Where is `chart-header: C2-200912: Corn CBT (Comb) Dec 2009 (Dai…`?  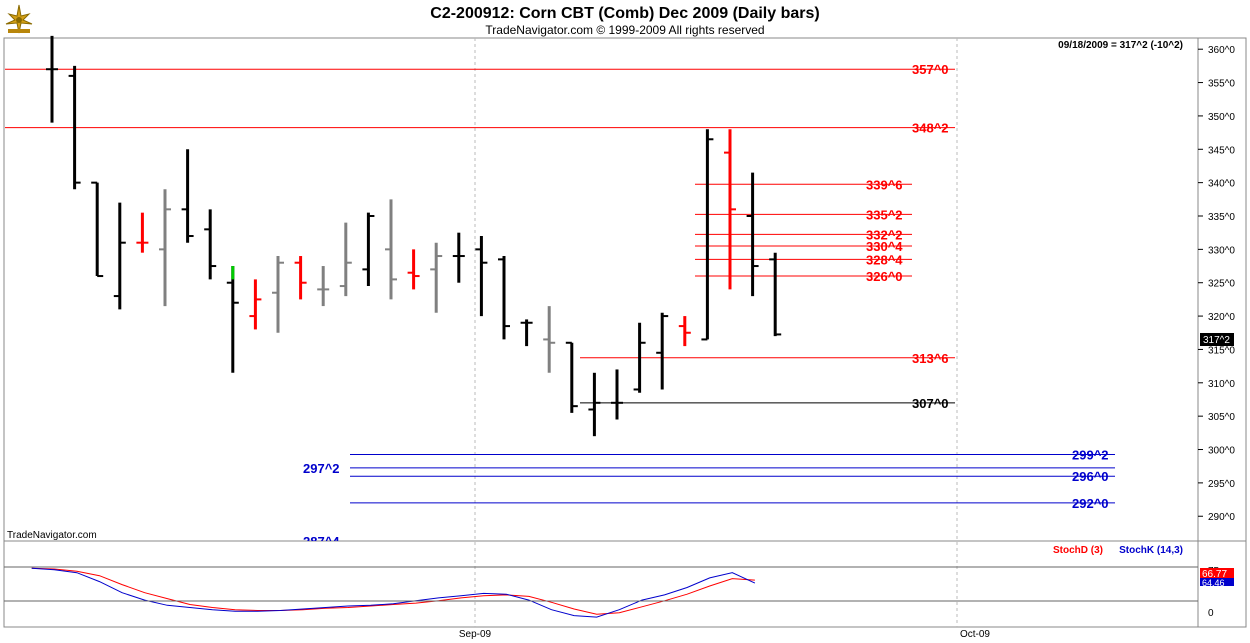
chart-header: C2-200912: Corn CBT (Comb) Dec 2009 (Dai… is located at coordinates (625, 19).